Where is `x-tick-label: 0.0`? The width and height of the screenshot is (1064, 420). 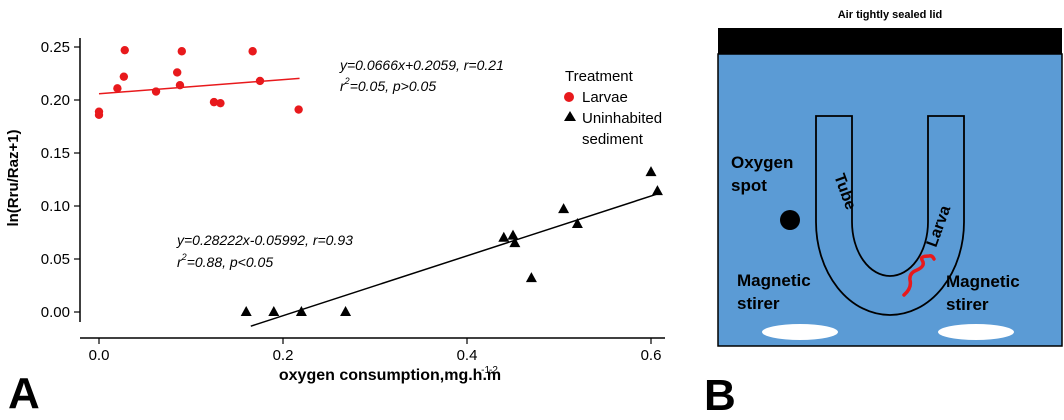
x-tick-label: 0.0 is located at coordinates (99, 355).